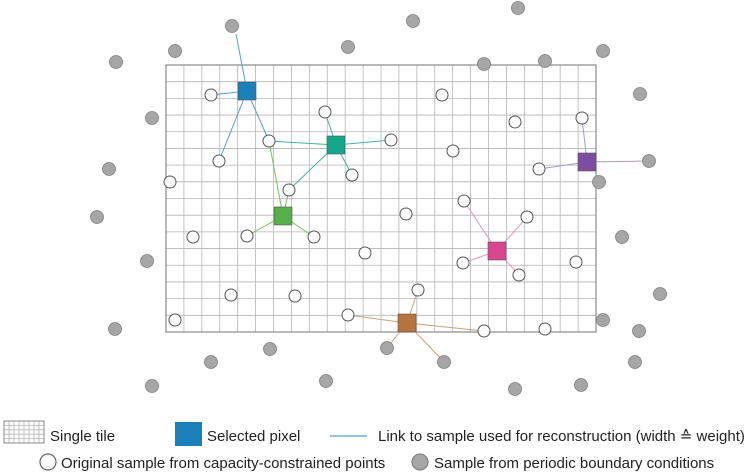 The width and height of the screenshot is (755, 472). I want to click on legend-single-tile-label: Single tile, so click(82, 436).